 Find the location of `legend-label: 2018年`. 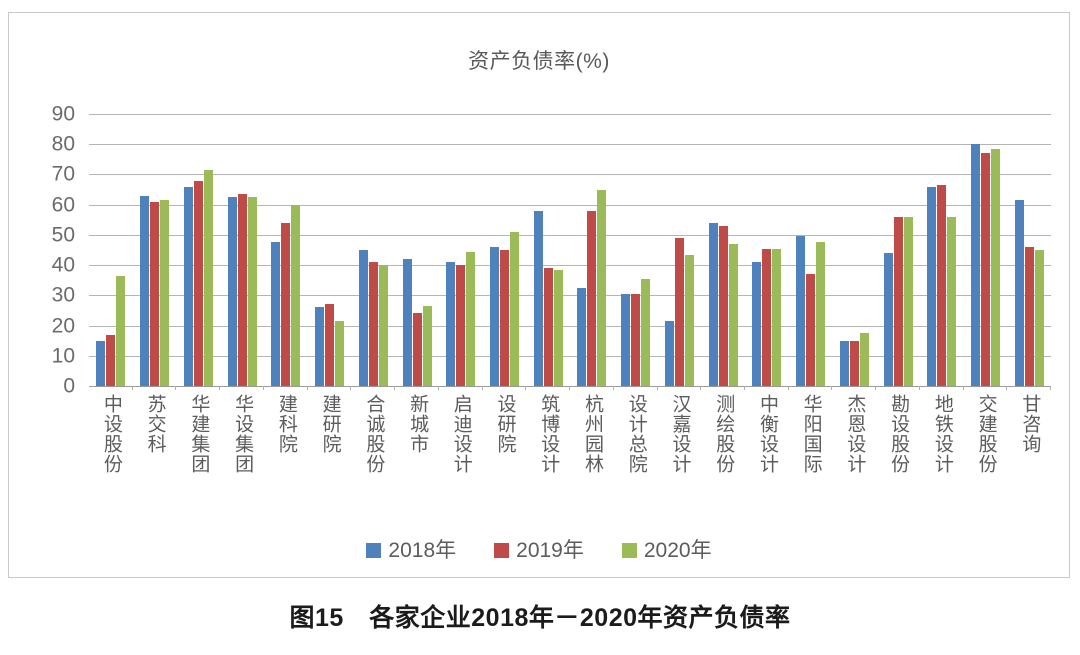

legend-label: 2018年 is located at coordinates (422, 550).